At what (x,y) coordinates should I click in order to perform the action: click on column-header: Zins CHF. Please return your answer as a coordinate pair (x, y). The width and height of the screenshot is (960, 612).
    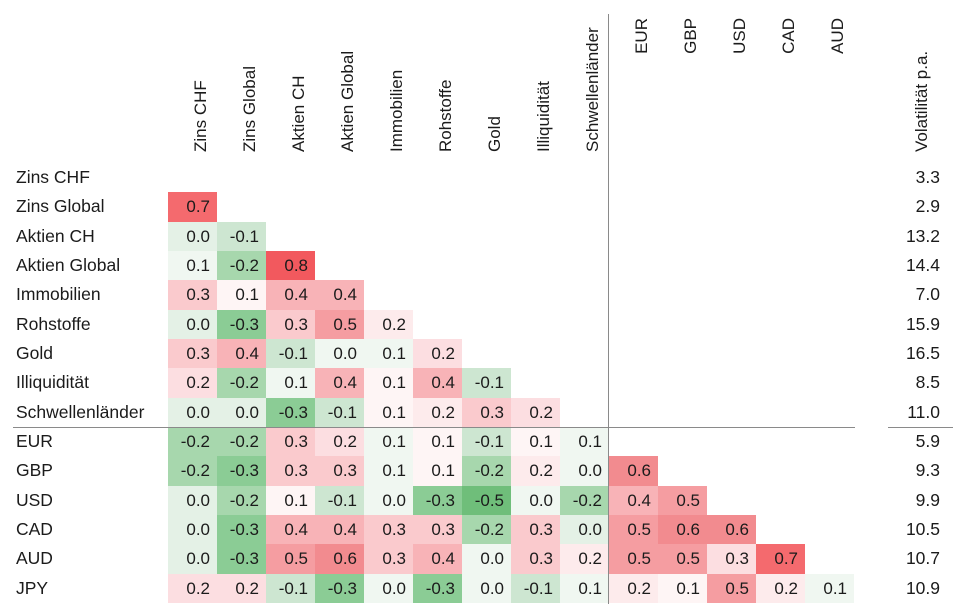
    Looking at the image, I should click on (200, 116).